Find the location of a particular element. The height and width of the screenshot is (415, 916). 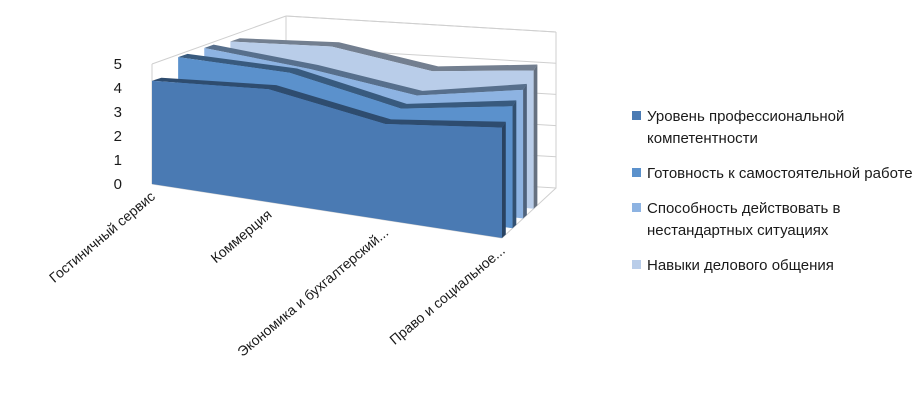

legend-label-series-4: Навыки делового общения is located at coordinates (740, 265).